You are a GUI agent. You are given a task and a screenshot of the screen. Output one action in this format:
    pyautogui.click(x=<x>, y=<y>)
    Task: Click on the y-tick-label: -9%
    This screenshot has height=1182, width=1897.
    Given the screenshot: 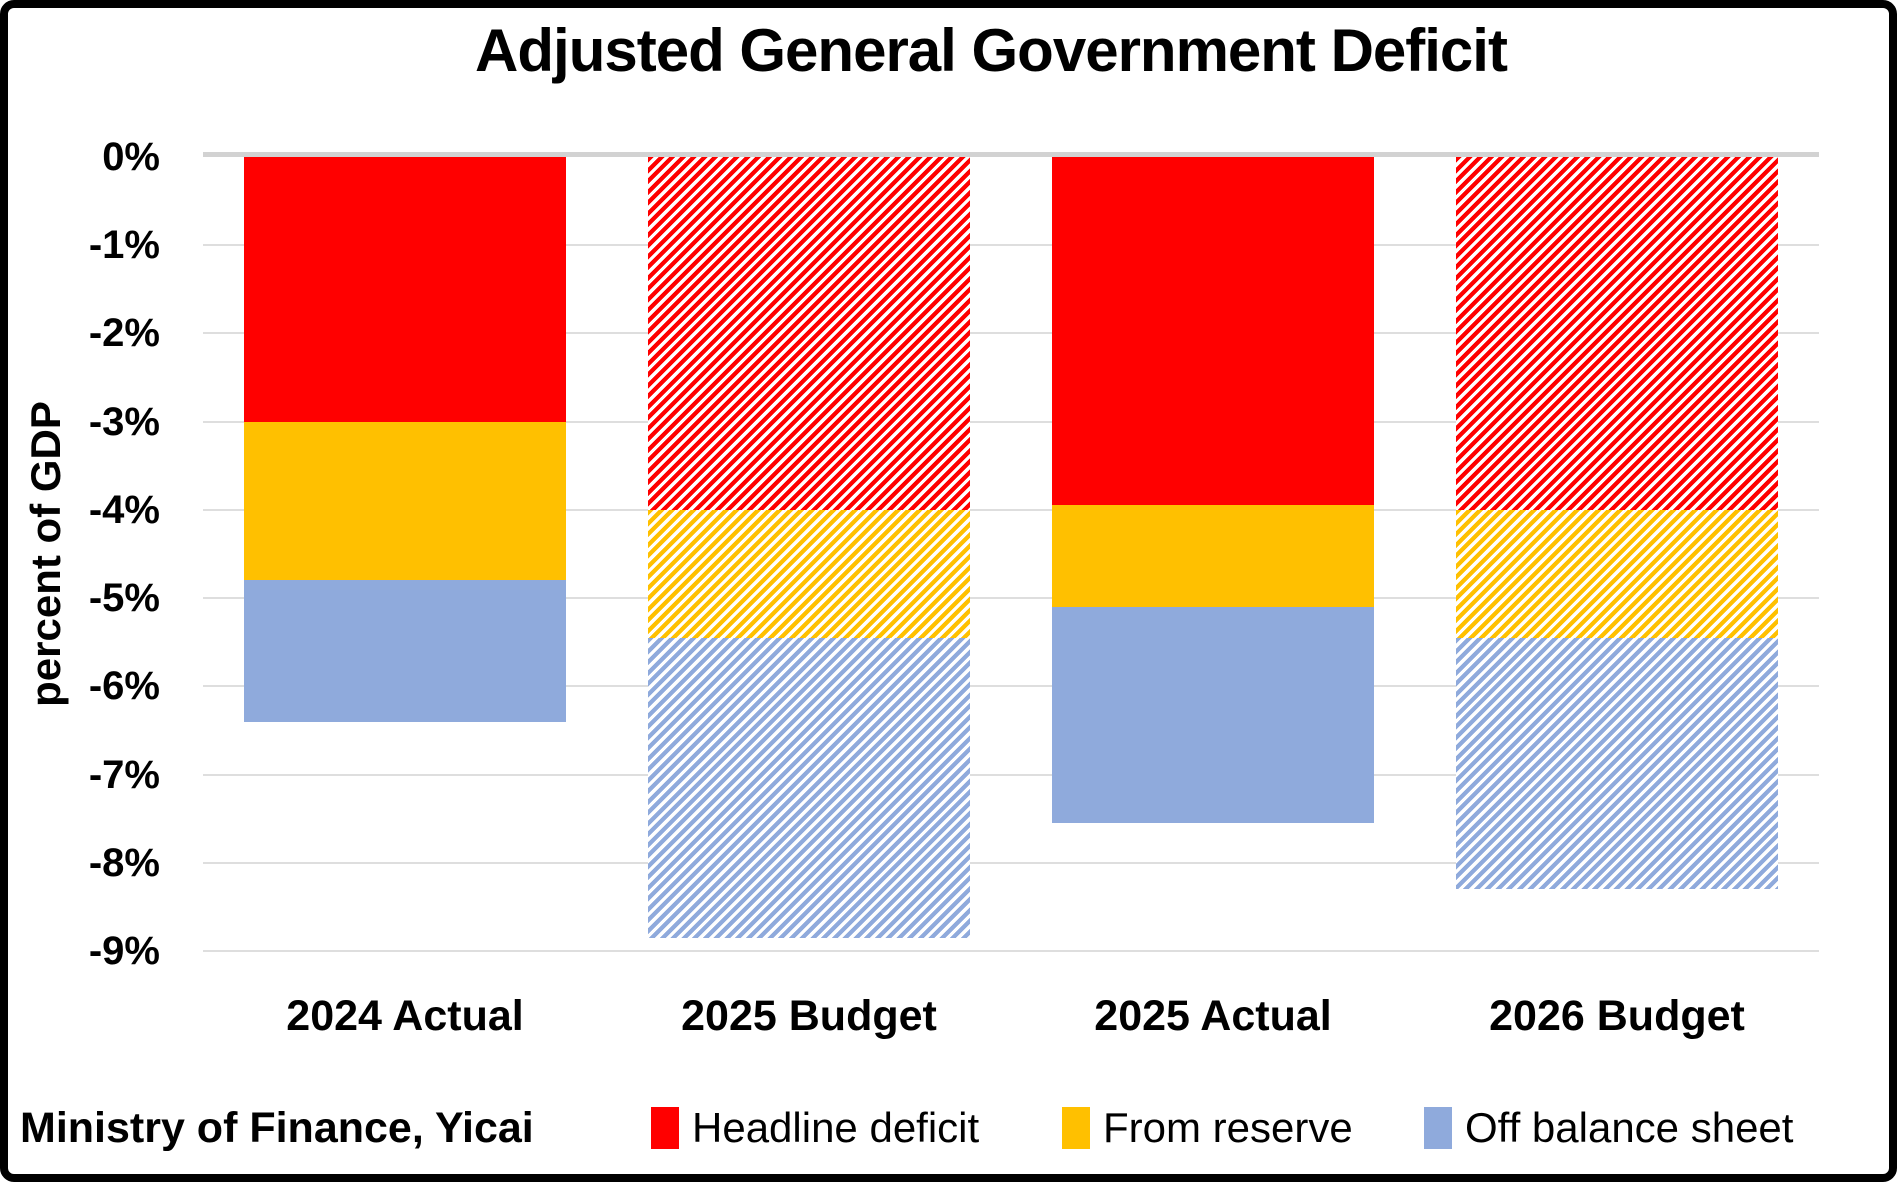 What is the action you would take?
    pyautogui.click(x=124, y=951)
    